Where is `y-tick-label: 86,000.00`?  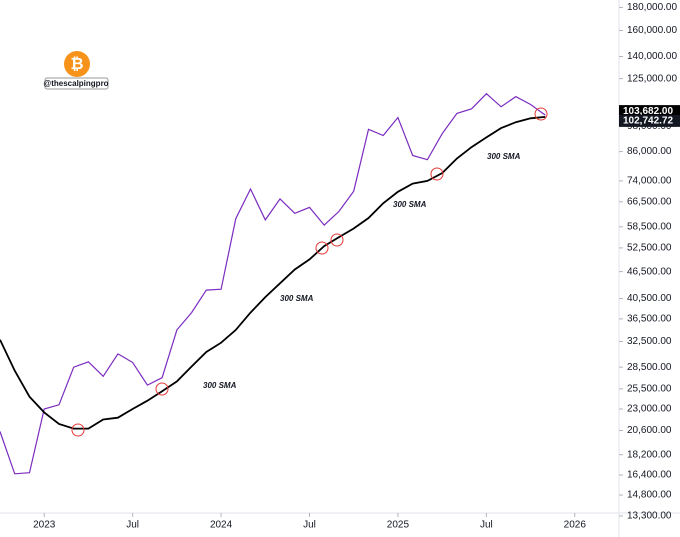 y-tick-label: 86,000.00 is located at coordinates (649, 151).